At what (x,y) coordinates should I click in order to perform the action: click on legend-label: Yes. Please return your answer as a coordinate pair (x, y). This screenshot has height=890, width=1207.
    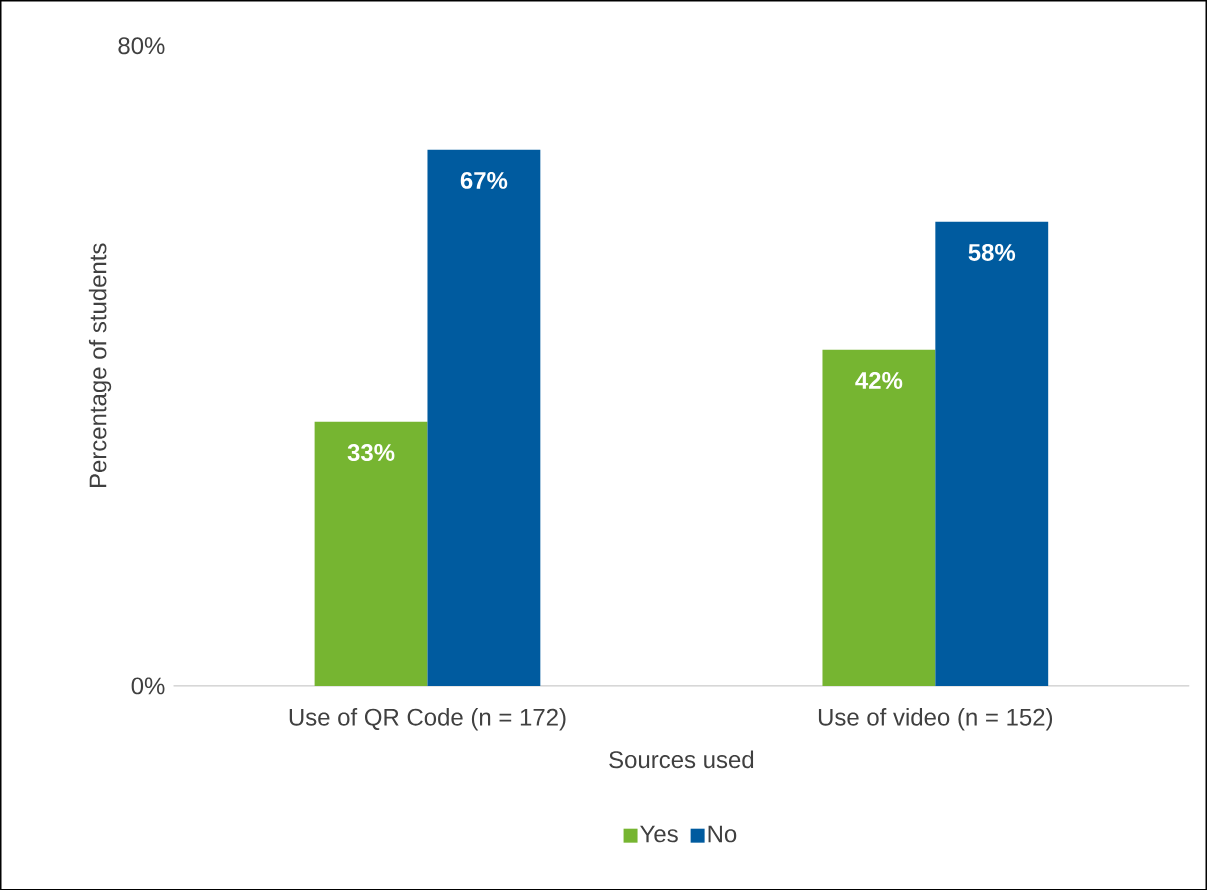
    Looking at the image, I should click on (659, 834).